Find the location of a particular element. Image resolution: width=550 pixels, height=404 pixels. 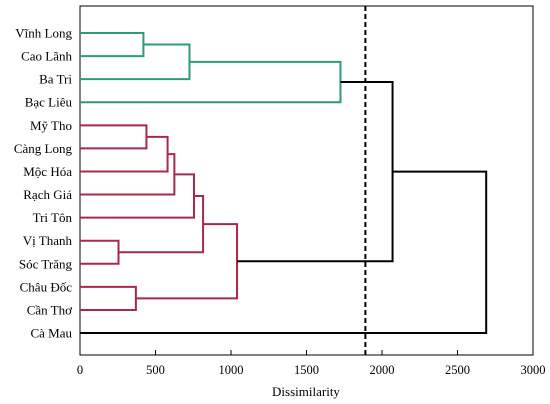

leaf-label-bac-lieu: Bạc Liêu is located at coordinates (49, 102).